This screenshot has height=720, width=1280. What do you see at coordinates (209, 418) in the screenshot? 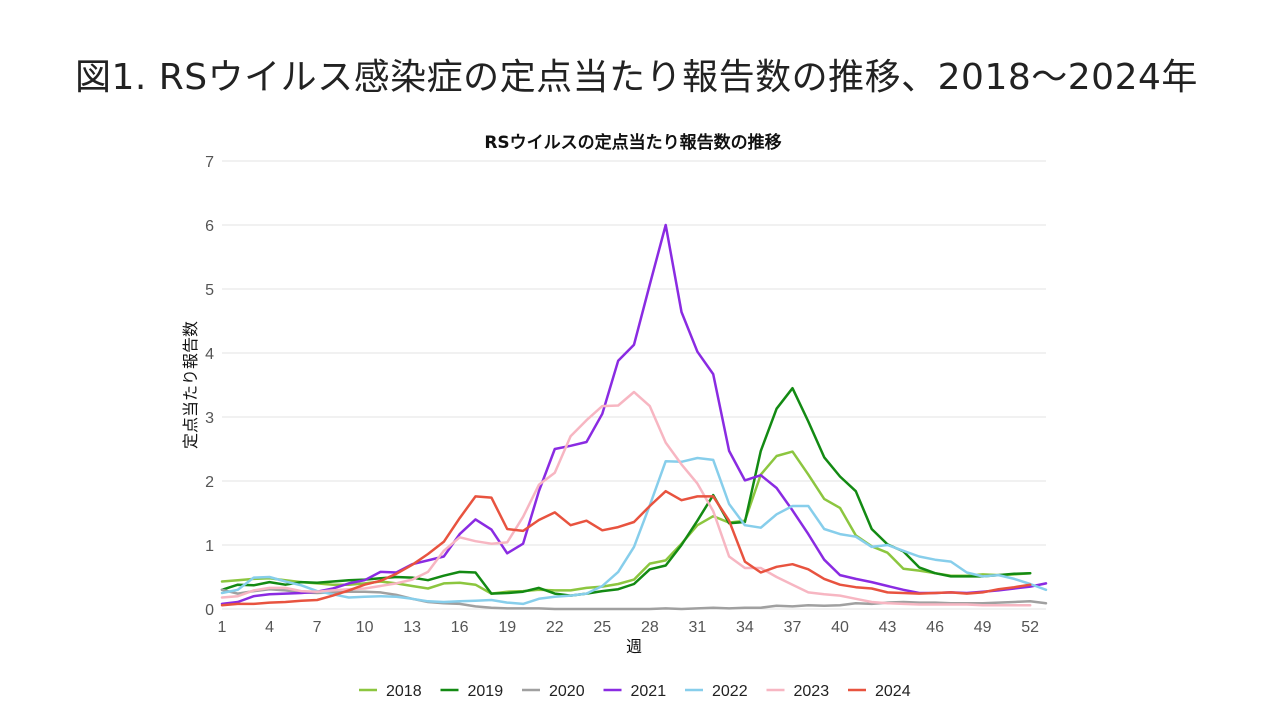
I see `y-tick-label: 3` at bounding box center [209, 418].